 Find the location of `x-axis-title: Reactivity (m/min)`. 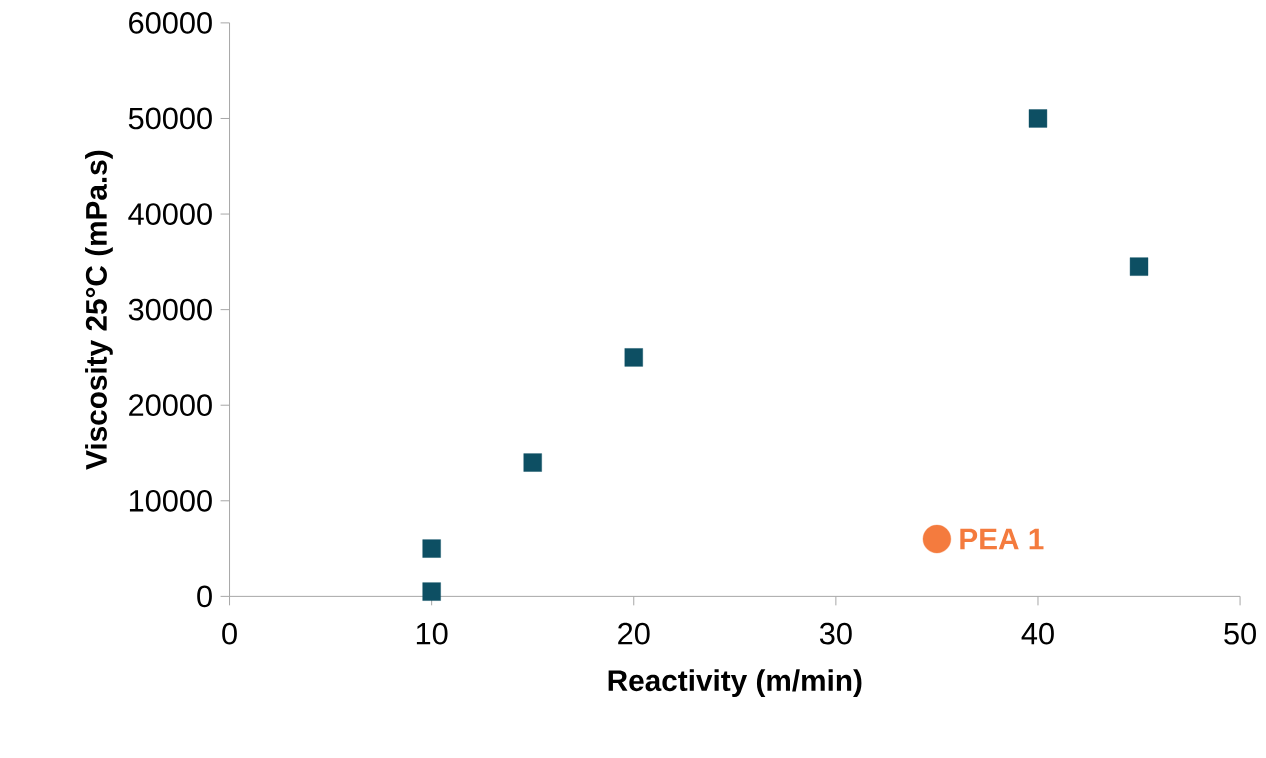

x-axis-title: Reactivity (m/min) is located at coordinates (735, 683).